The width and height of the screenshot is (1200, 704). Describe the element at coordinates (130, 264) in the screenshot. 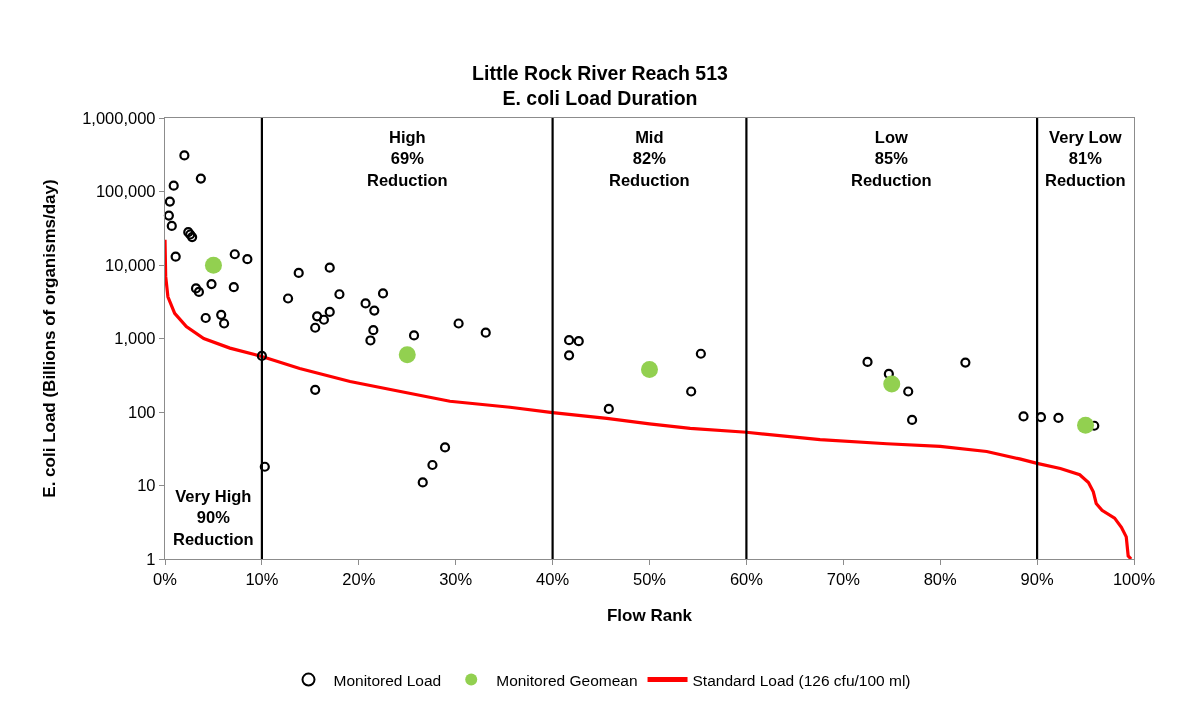

I see `y-tick-label: 10,000` at that location.